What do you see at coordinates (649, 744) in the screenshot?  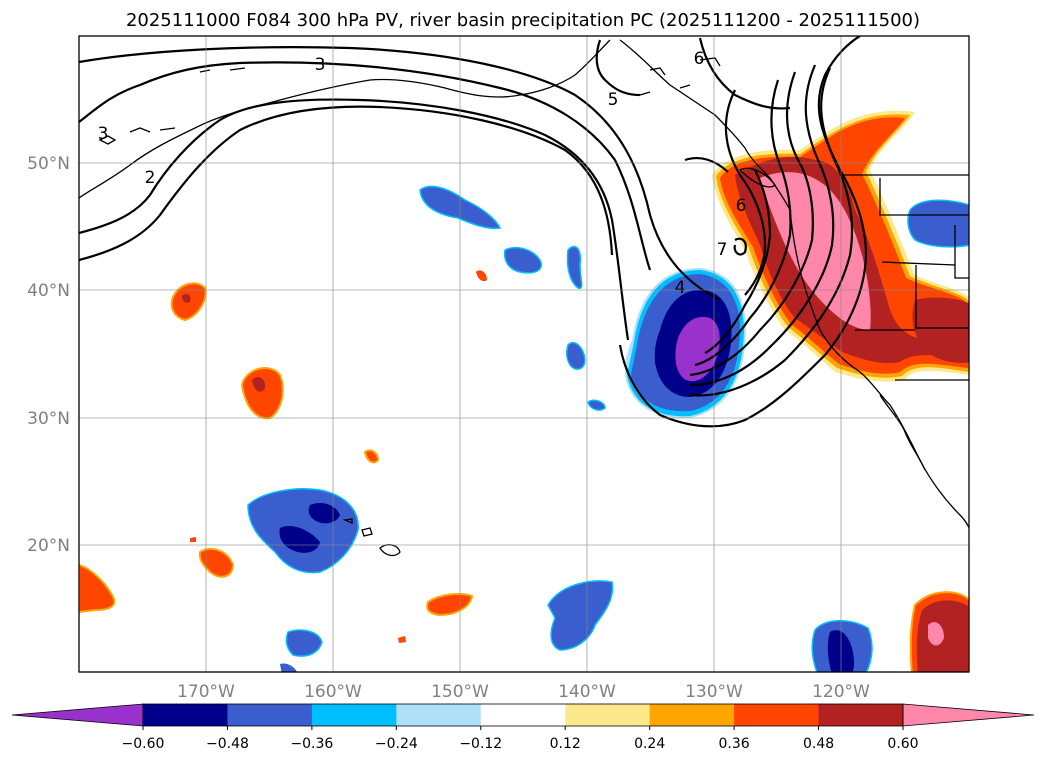 I see `colorbar-tick-label: 0.24` at bounding box center [649, 744].